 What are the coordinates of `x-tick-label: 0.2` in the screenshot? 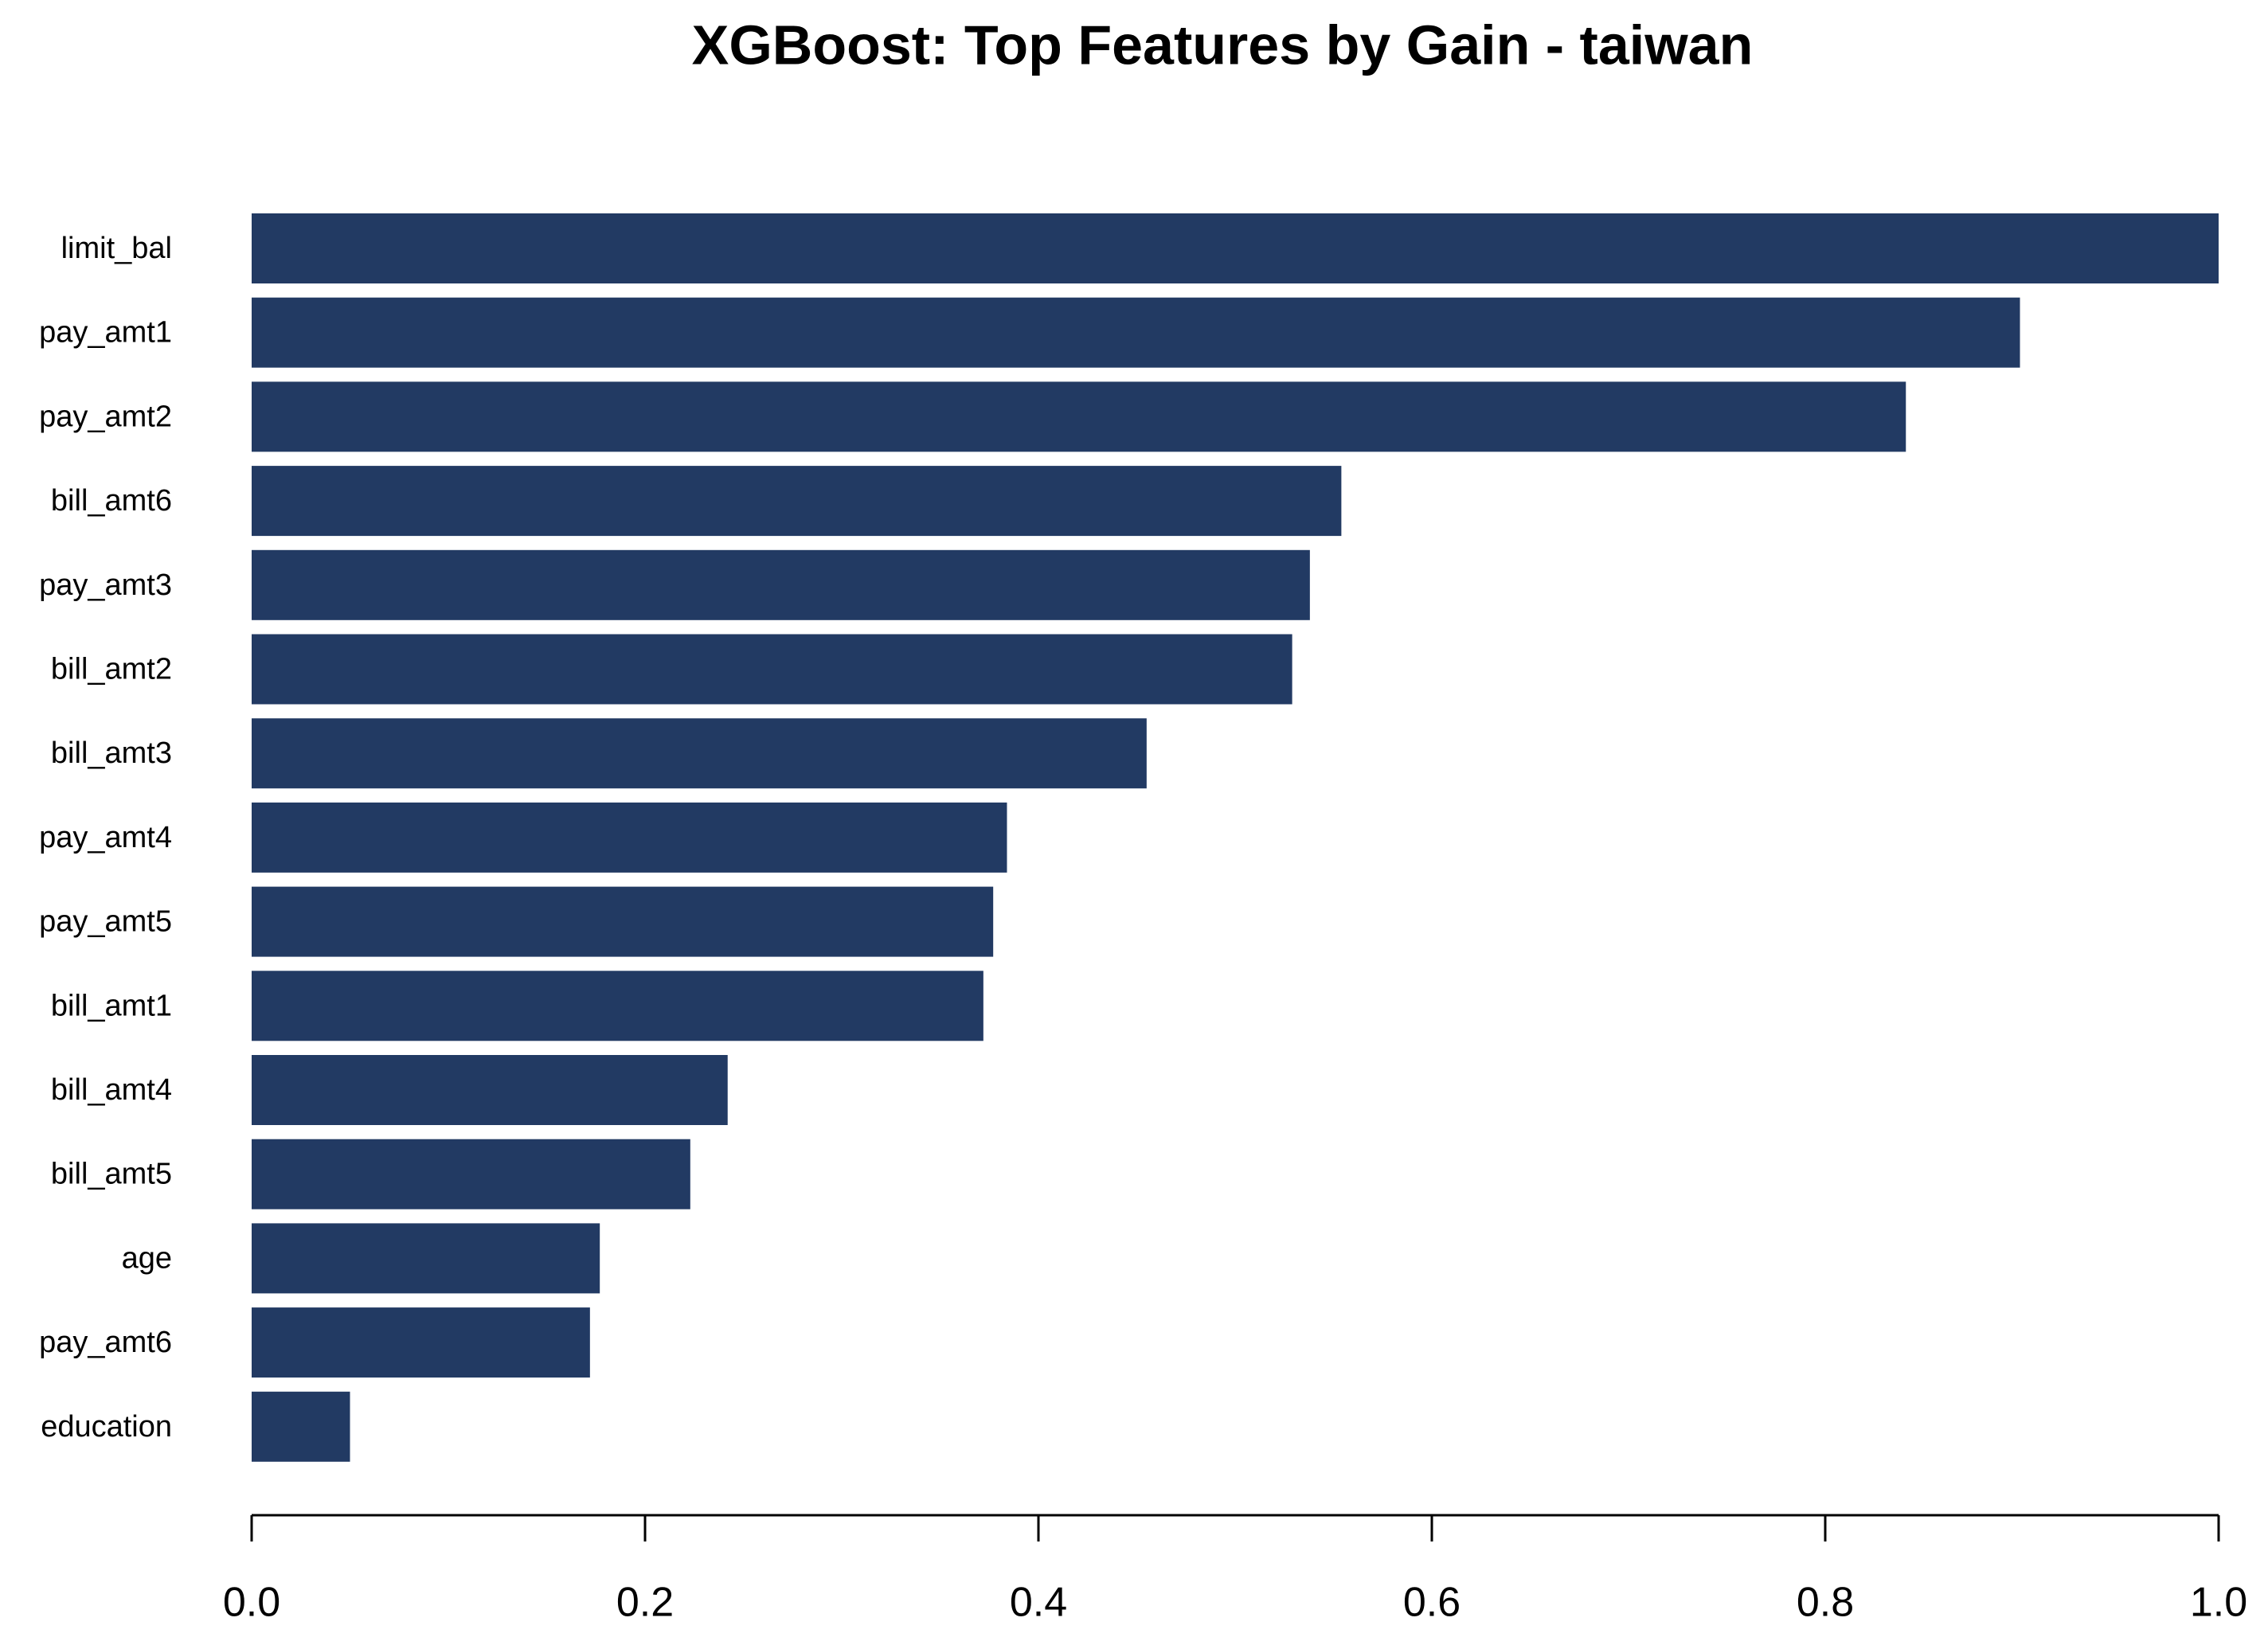 It's located at (645, 1603).